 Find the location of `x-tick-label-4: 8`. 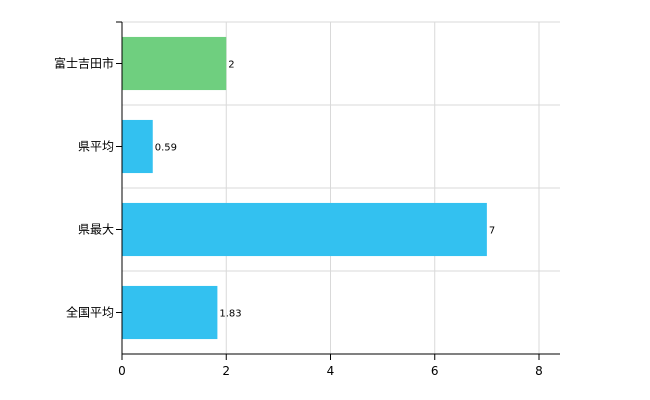

x-tick-label-4: 8 is located at coordinates (539, 371).